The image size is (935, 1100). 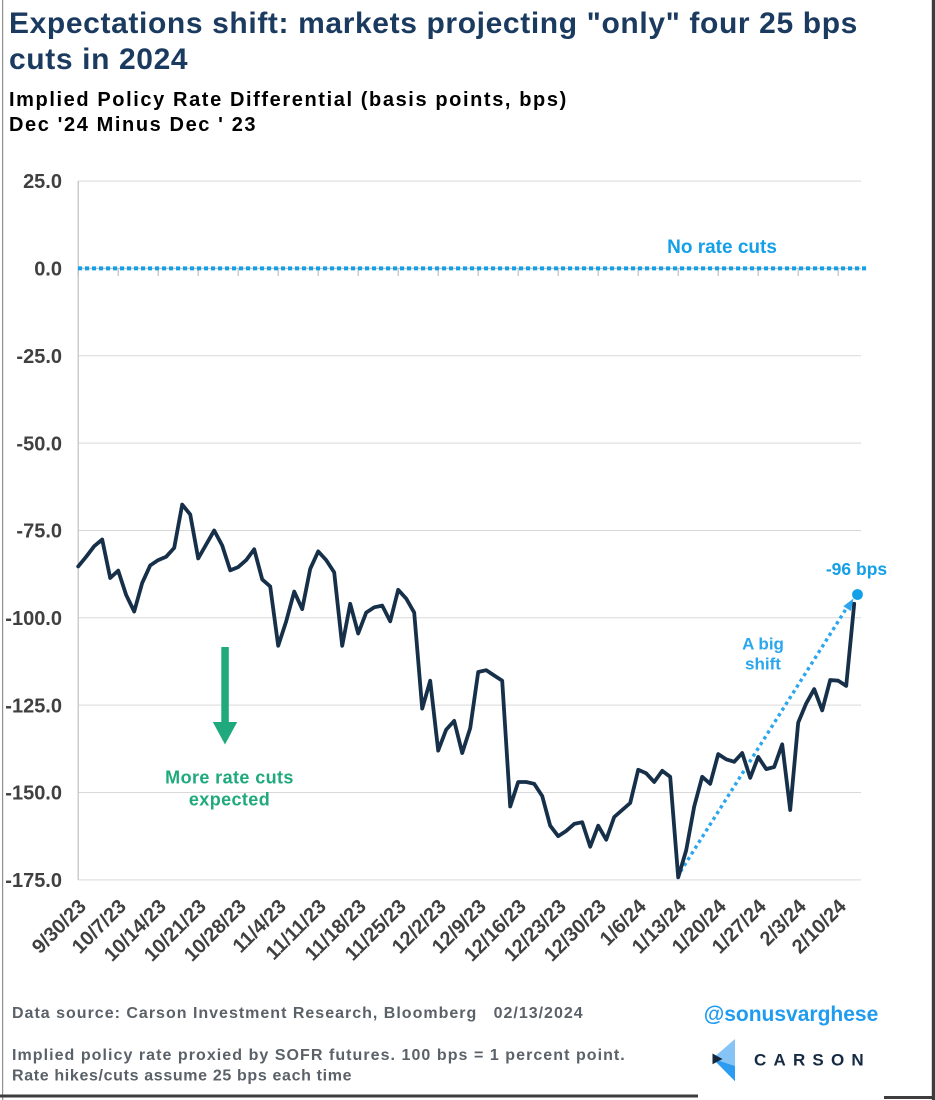 I want to click on svg-text: @sonusvarghese, so click(x=791, y=1014).